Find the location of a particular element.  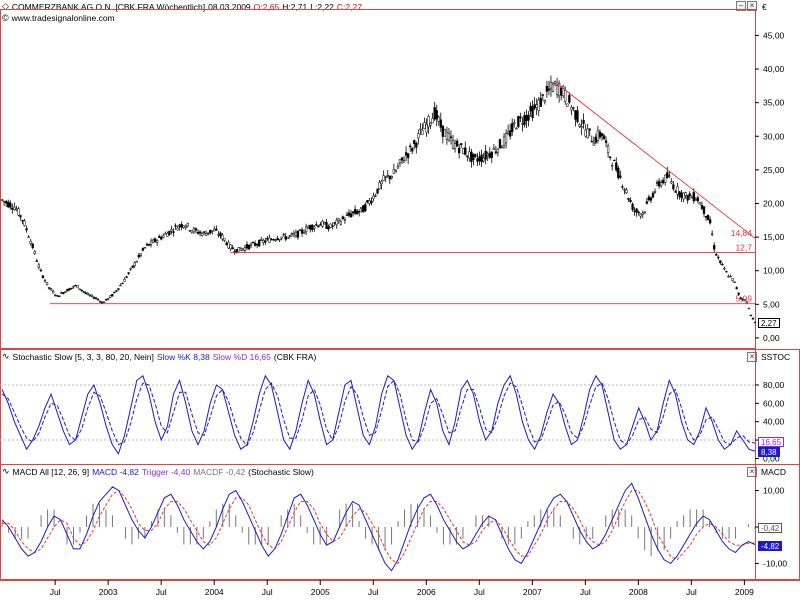

xtick-label: Jul is located at coordinates (585, 592).